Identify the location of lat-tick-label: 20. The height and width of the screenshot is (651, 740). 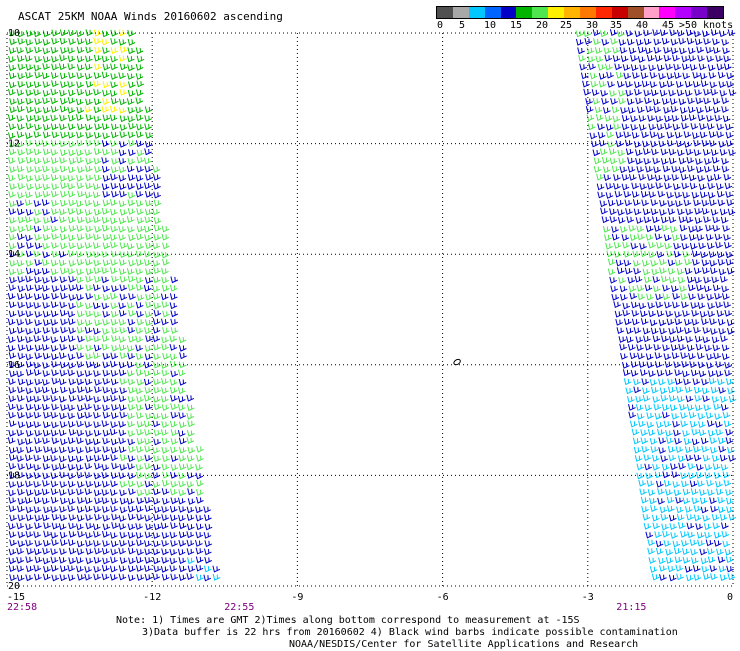
(14, 586).